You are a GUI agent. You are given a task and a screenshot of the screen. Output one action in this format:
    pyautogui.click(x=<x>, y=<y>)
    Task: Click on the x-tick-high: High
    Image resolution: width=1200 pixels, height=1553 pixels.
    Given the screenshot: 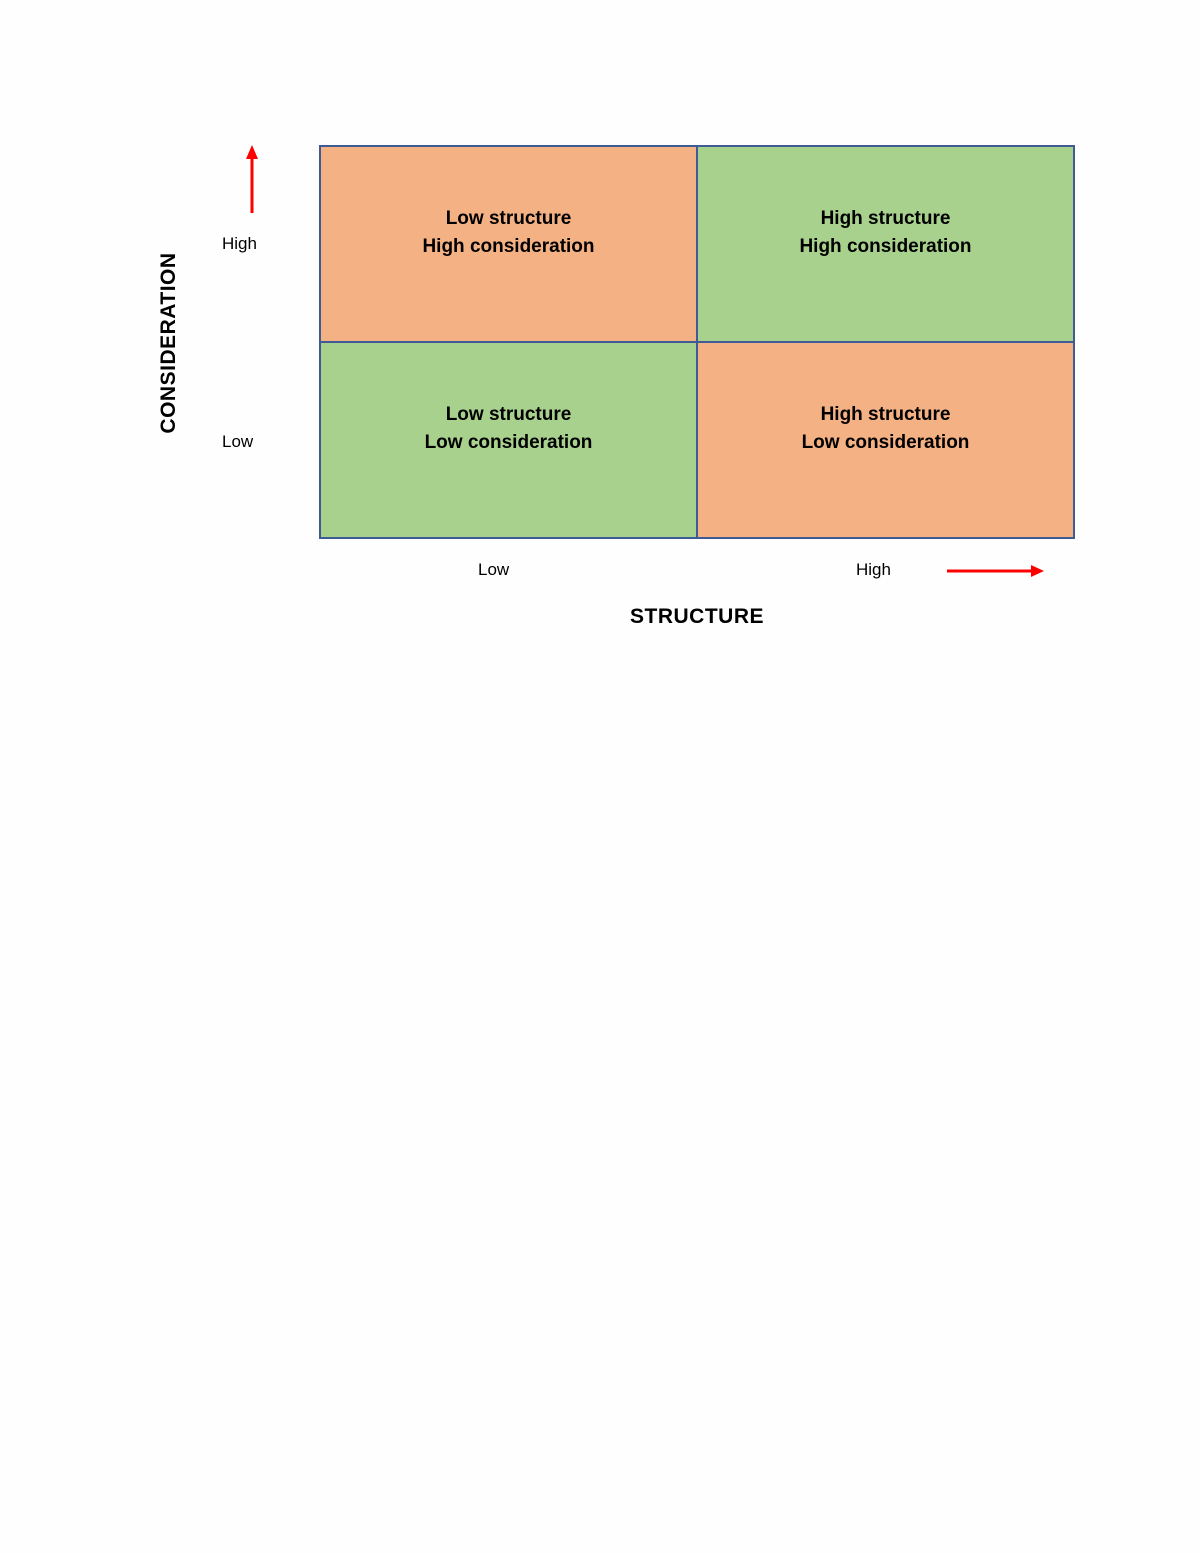 What is the action you would take?
    pyautogui.click(x=873, y=569)
    